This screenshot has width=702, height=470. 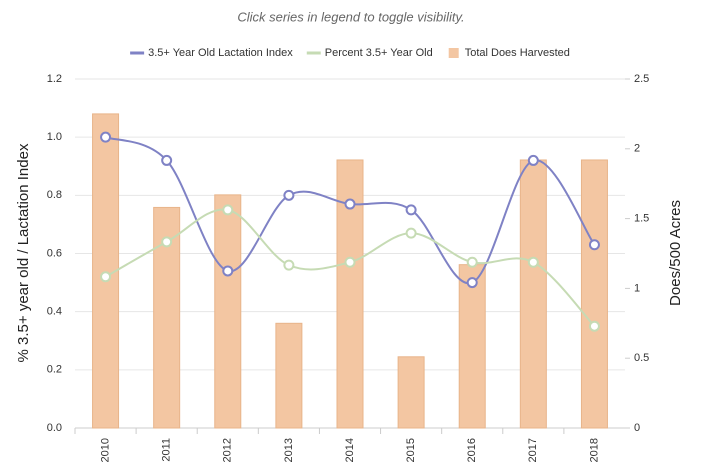 What do you see at coordinates (517, 53) in the screenshot?
I see `legend-label: Total Does Harvested` at bounding box center [517, 53].